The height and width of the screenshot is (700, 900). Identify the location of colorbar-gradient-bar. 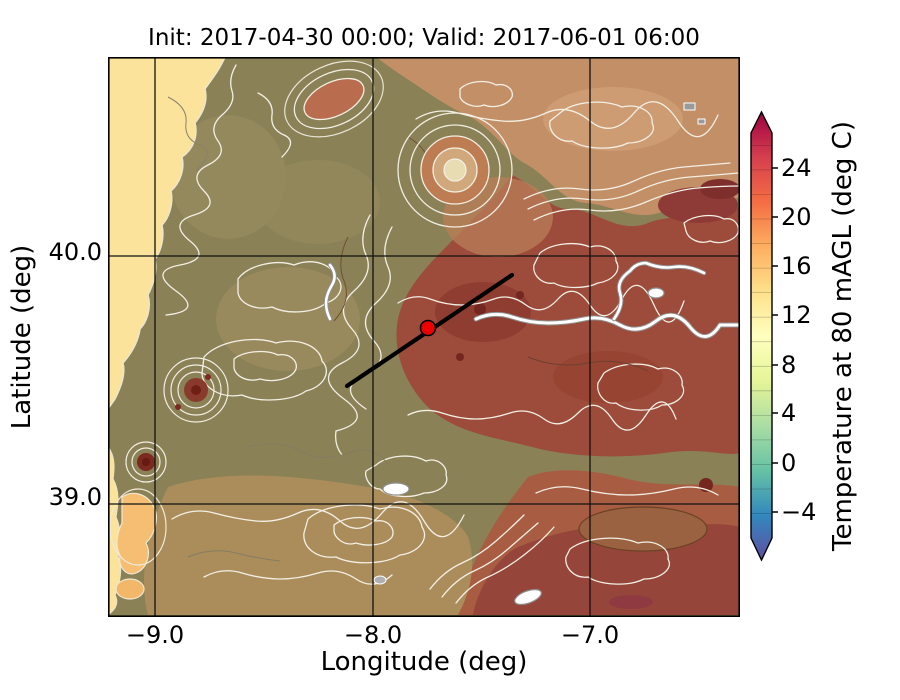
(761, 336).